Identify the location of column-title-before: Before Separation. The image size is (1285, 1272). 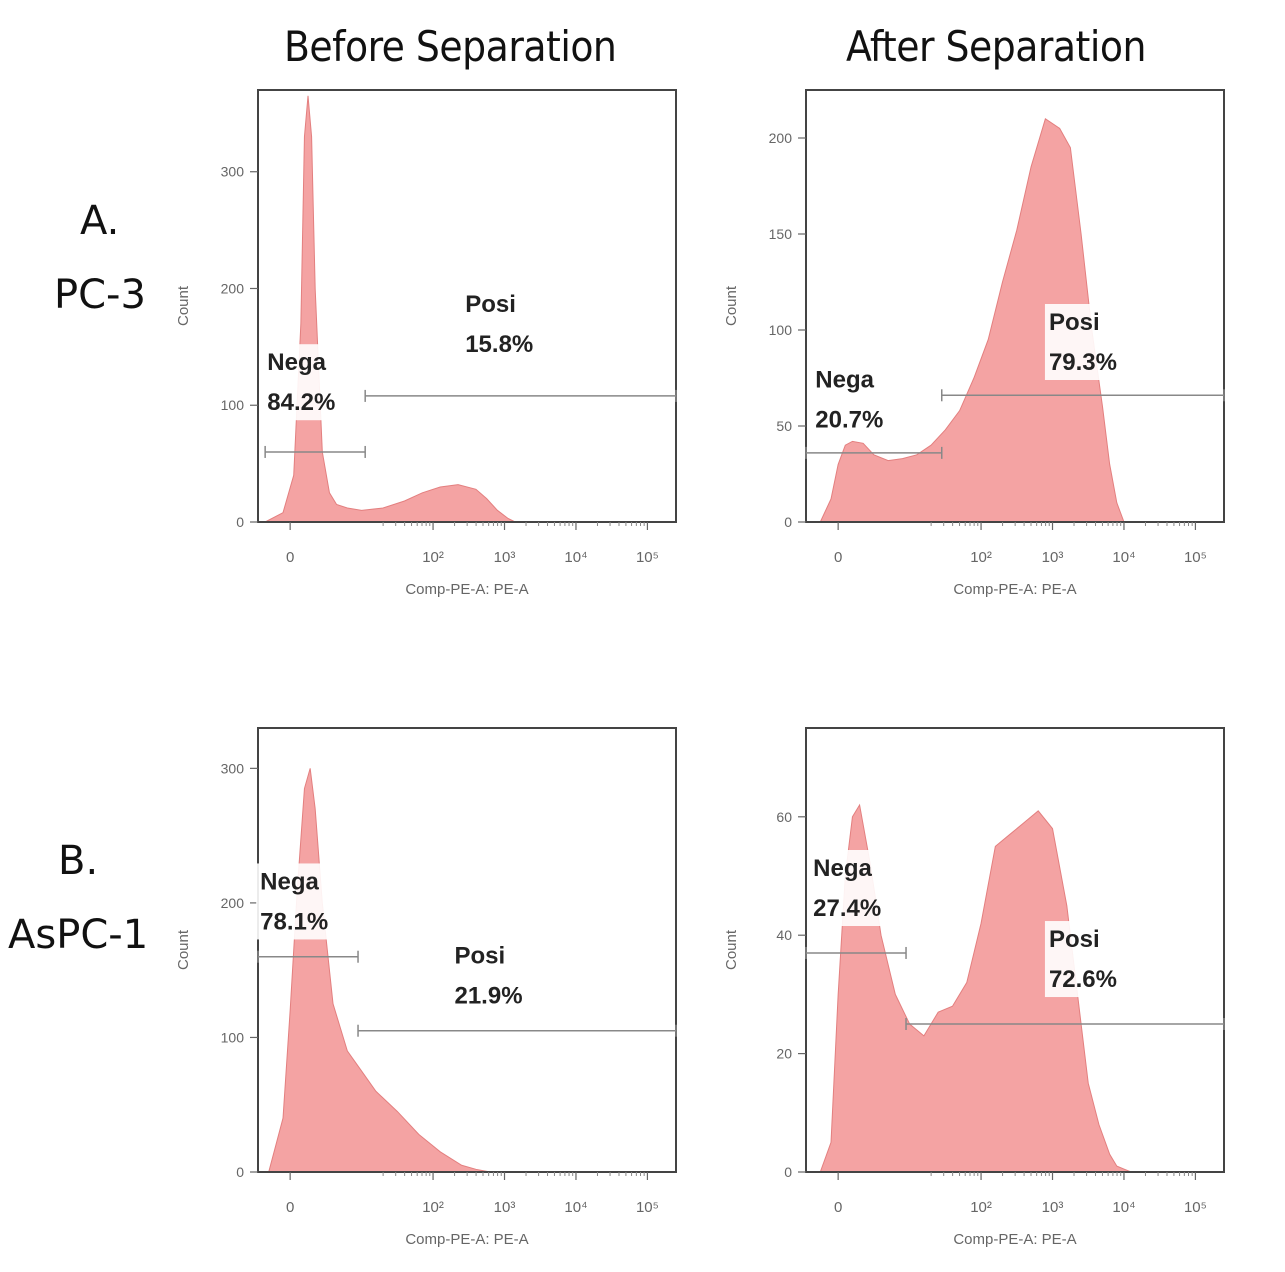
(450, 46).